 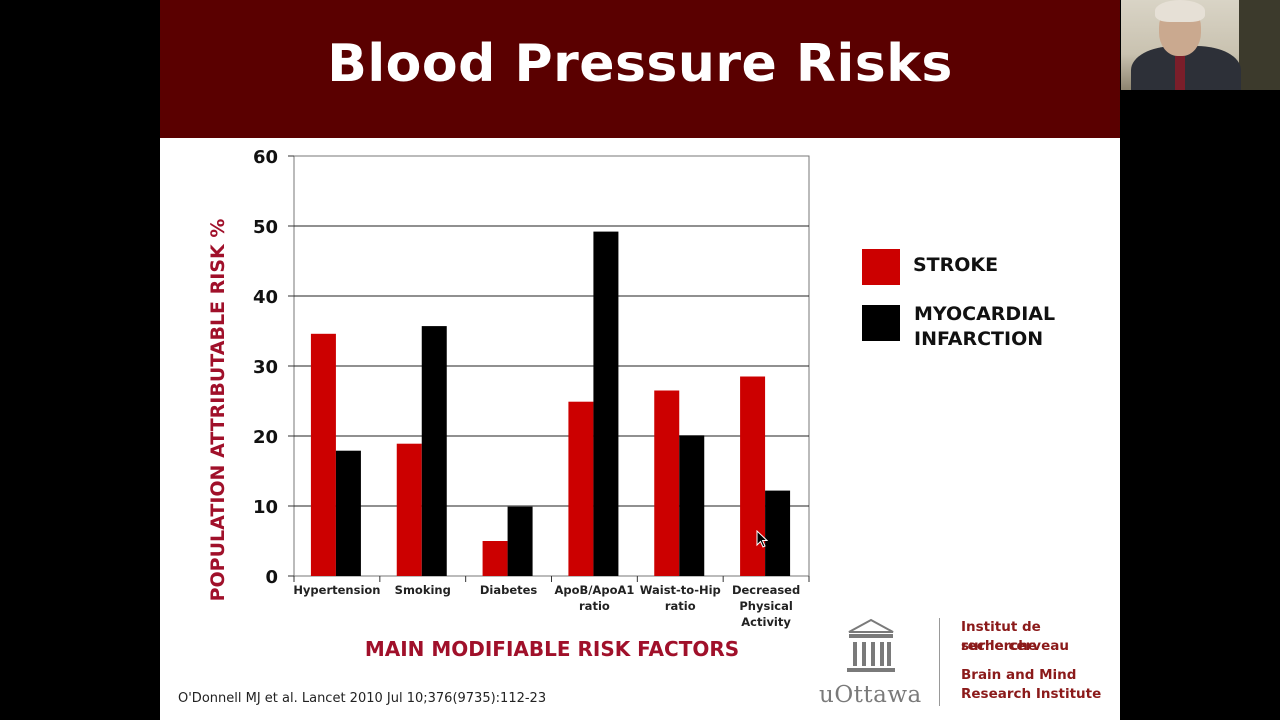 What do you see at coordinates (336, 590) in the screenshot?
I see `x-category-label: Hypertension` at bounding box center [336, 590].